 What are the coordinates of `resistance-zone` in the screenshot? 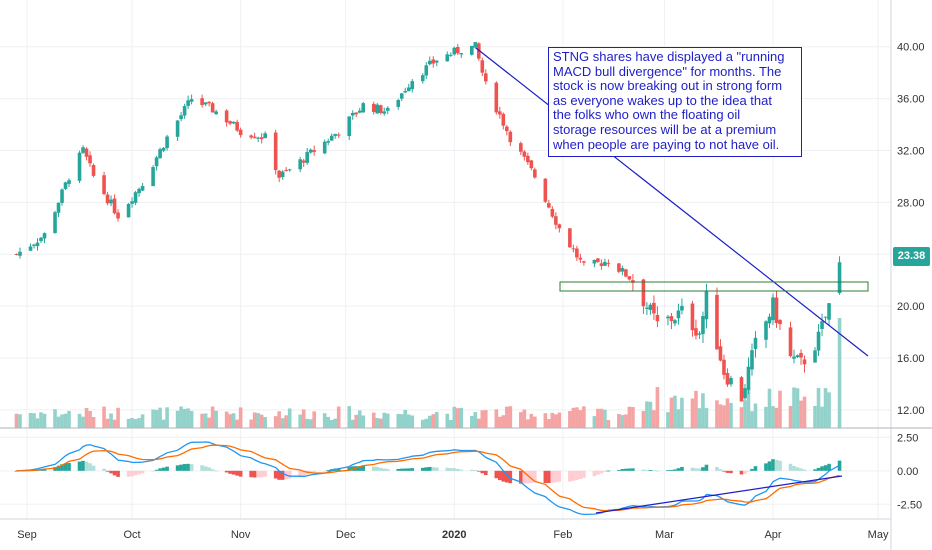 It's located at (714, 286).